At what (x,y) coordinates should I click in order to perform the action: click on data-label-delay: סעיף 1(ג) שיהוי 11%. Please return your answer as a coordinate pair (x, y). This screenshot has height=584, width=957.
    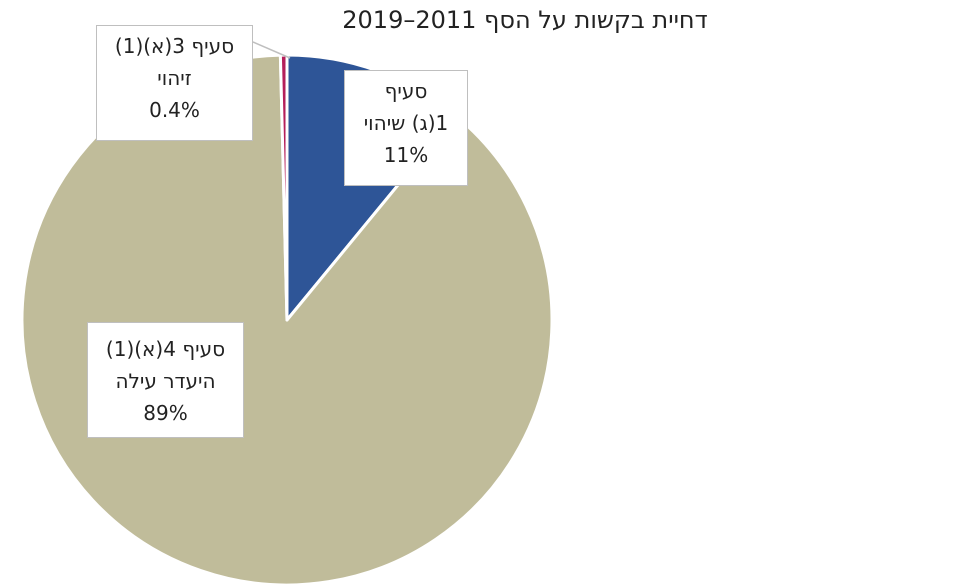
    Looking at the image, I should click on (406, 128).